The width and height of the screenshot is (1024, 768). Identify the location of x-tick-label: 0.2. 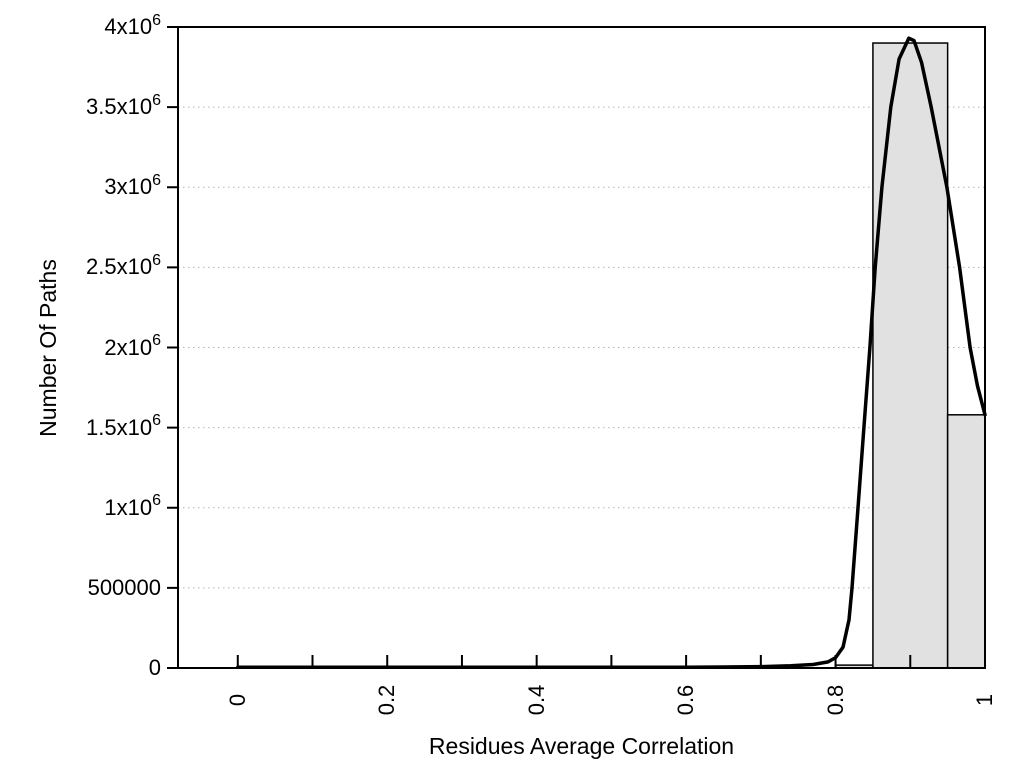
(387, 700).